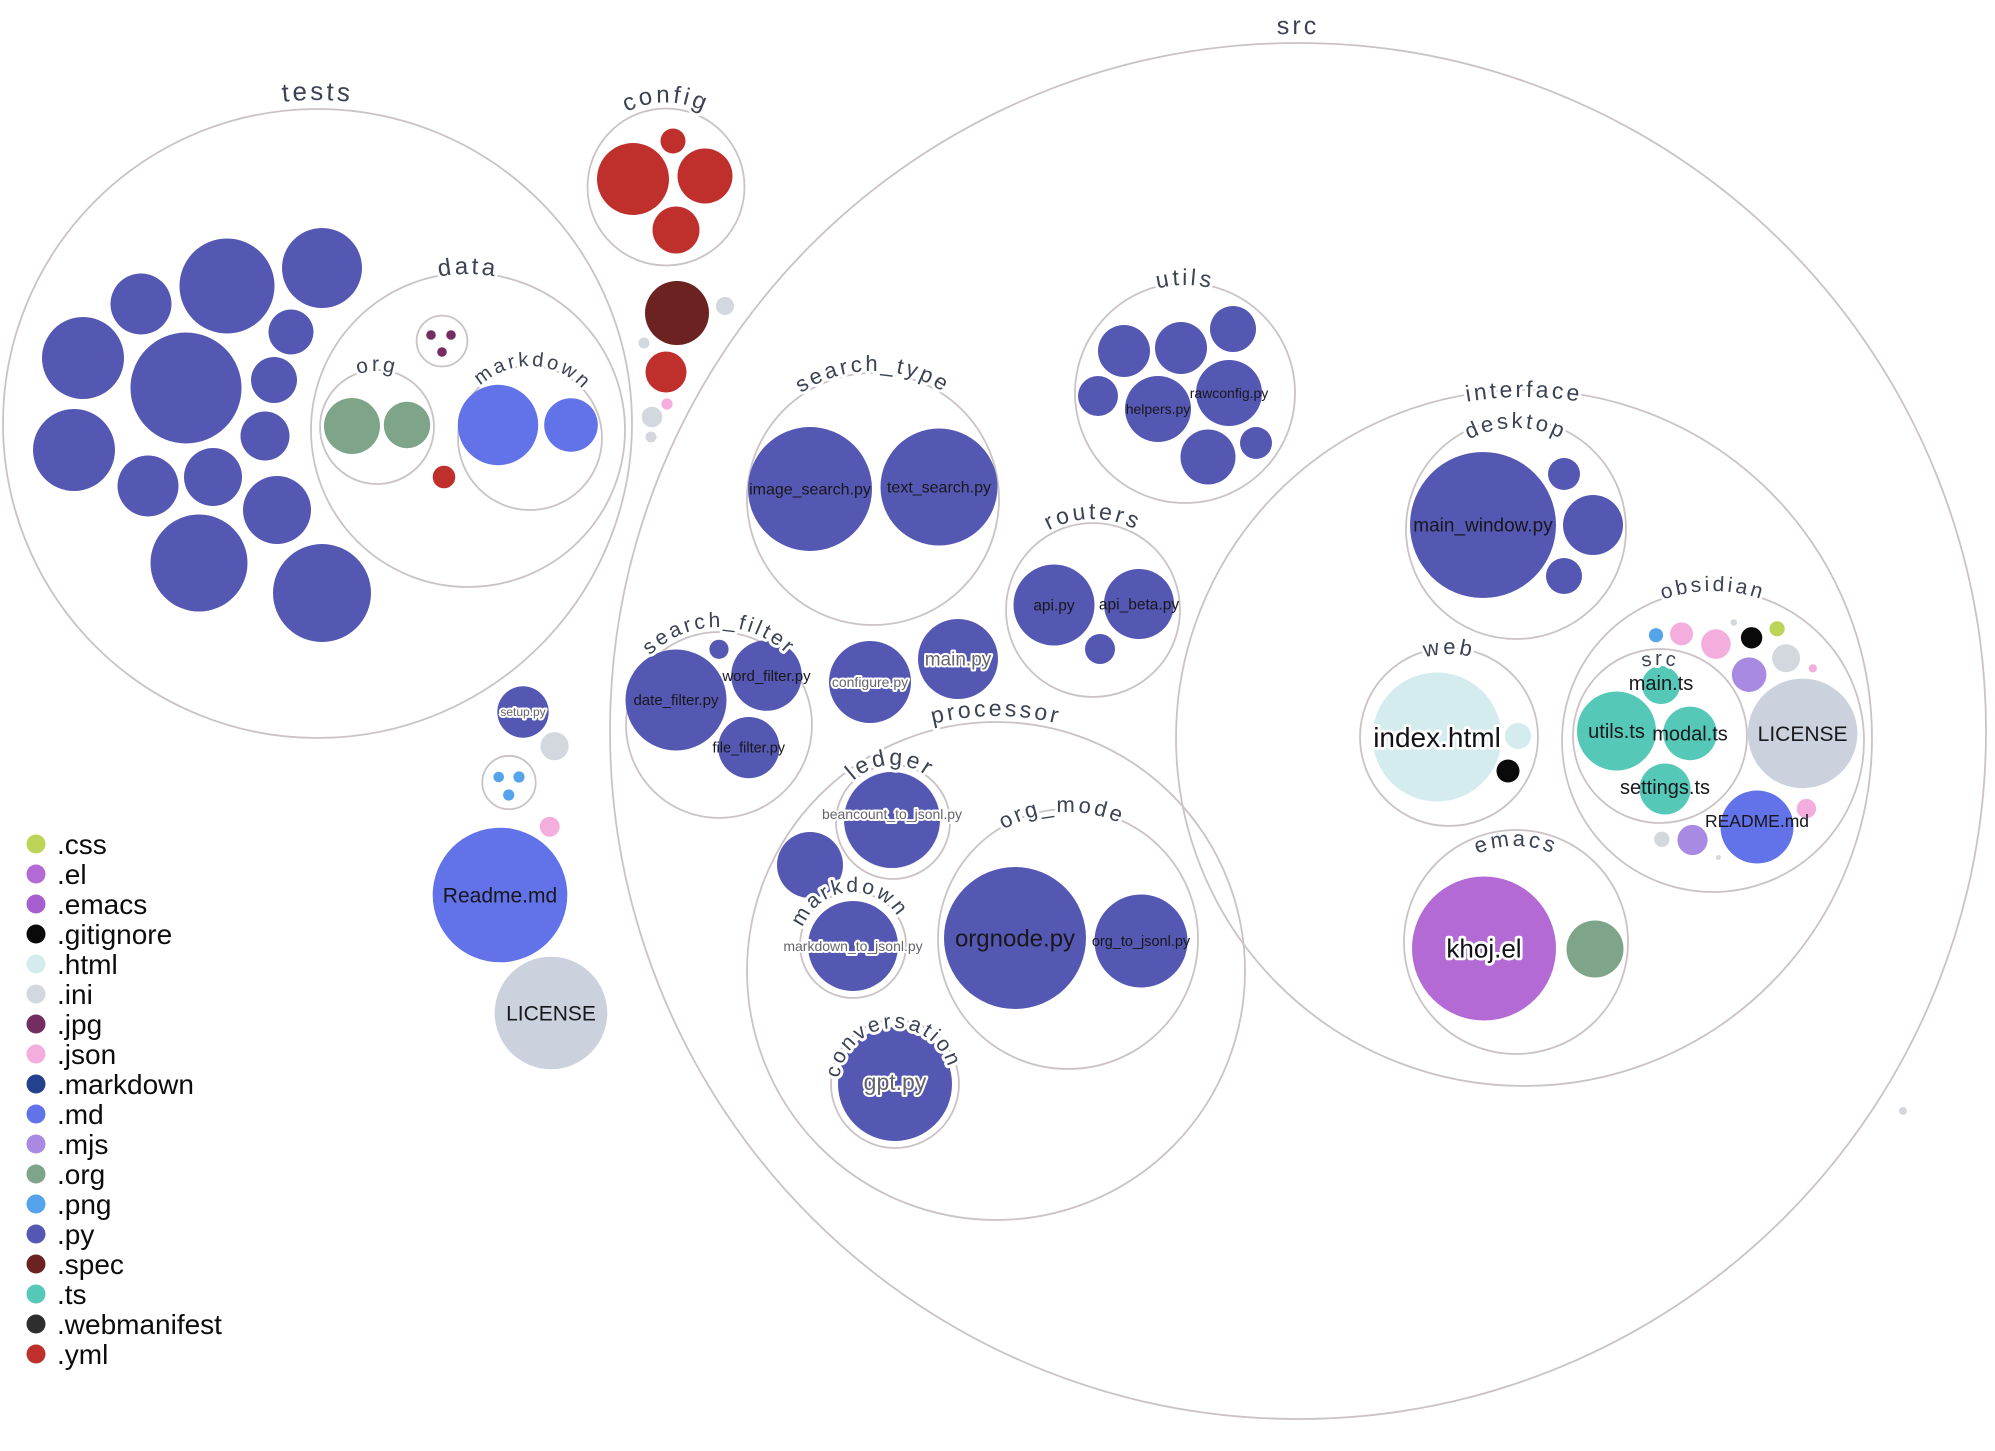 This screenshot has height=1451, width=1995. Describe the element at coordinates (852, 946) in the screenshot. I see `svg-text: markdown_to_jsonl.py` at that location.